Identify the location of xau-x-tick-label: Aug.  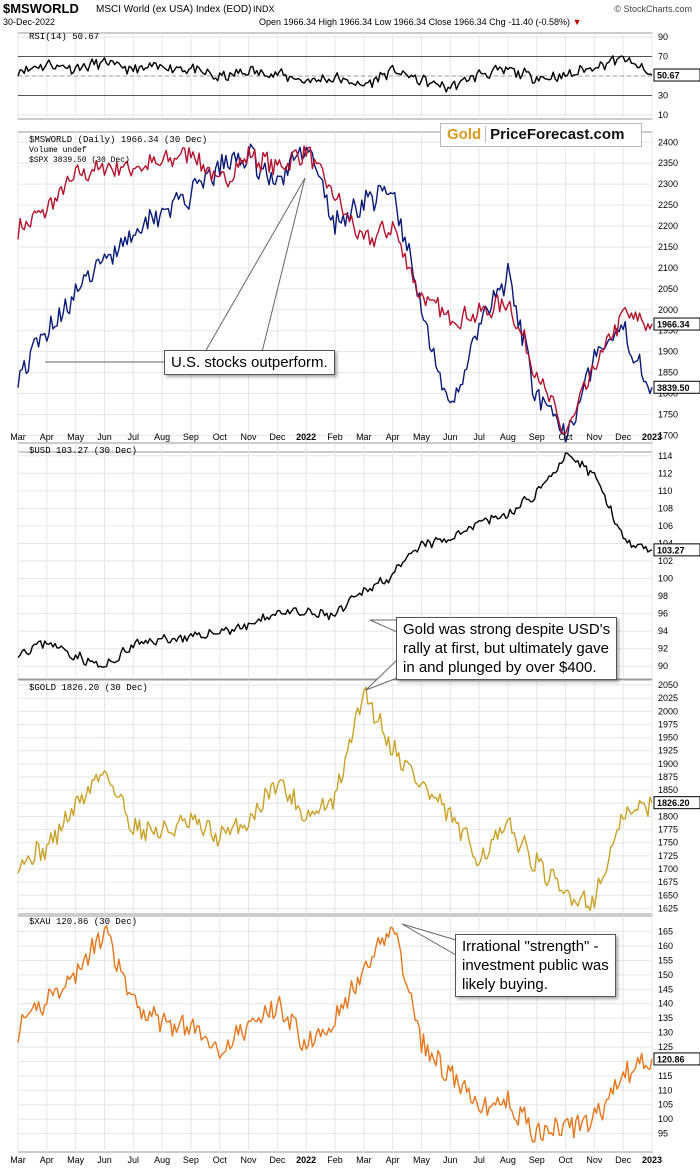
(162, 1160).